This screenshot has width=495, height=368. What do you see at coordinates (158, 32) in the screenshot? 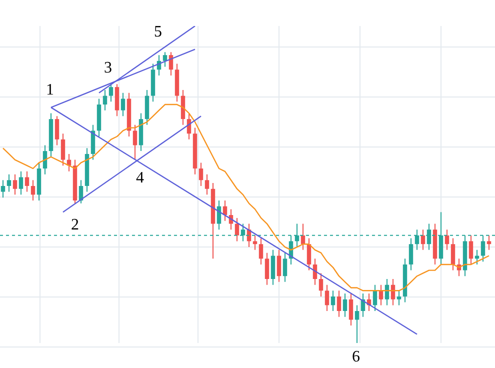
I see `text: 5` at bounding box center [158, 32].